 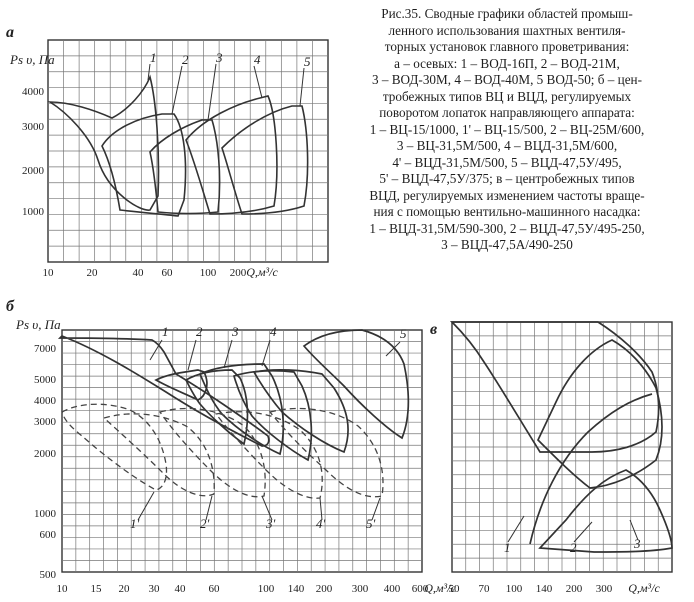 I want to click on panel-b-series-4b, so click(x=272, y=415).